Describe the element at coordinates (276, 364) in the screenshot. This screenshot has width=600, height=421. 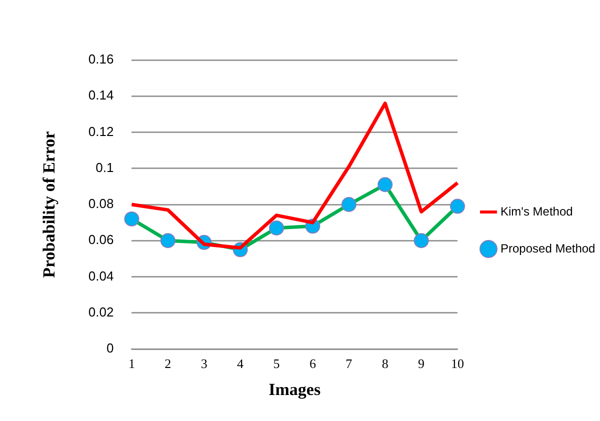
I see `x-tick-label: 5` at that location.